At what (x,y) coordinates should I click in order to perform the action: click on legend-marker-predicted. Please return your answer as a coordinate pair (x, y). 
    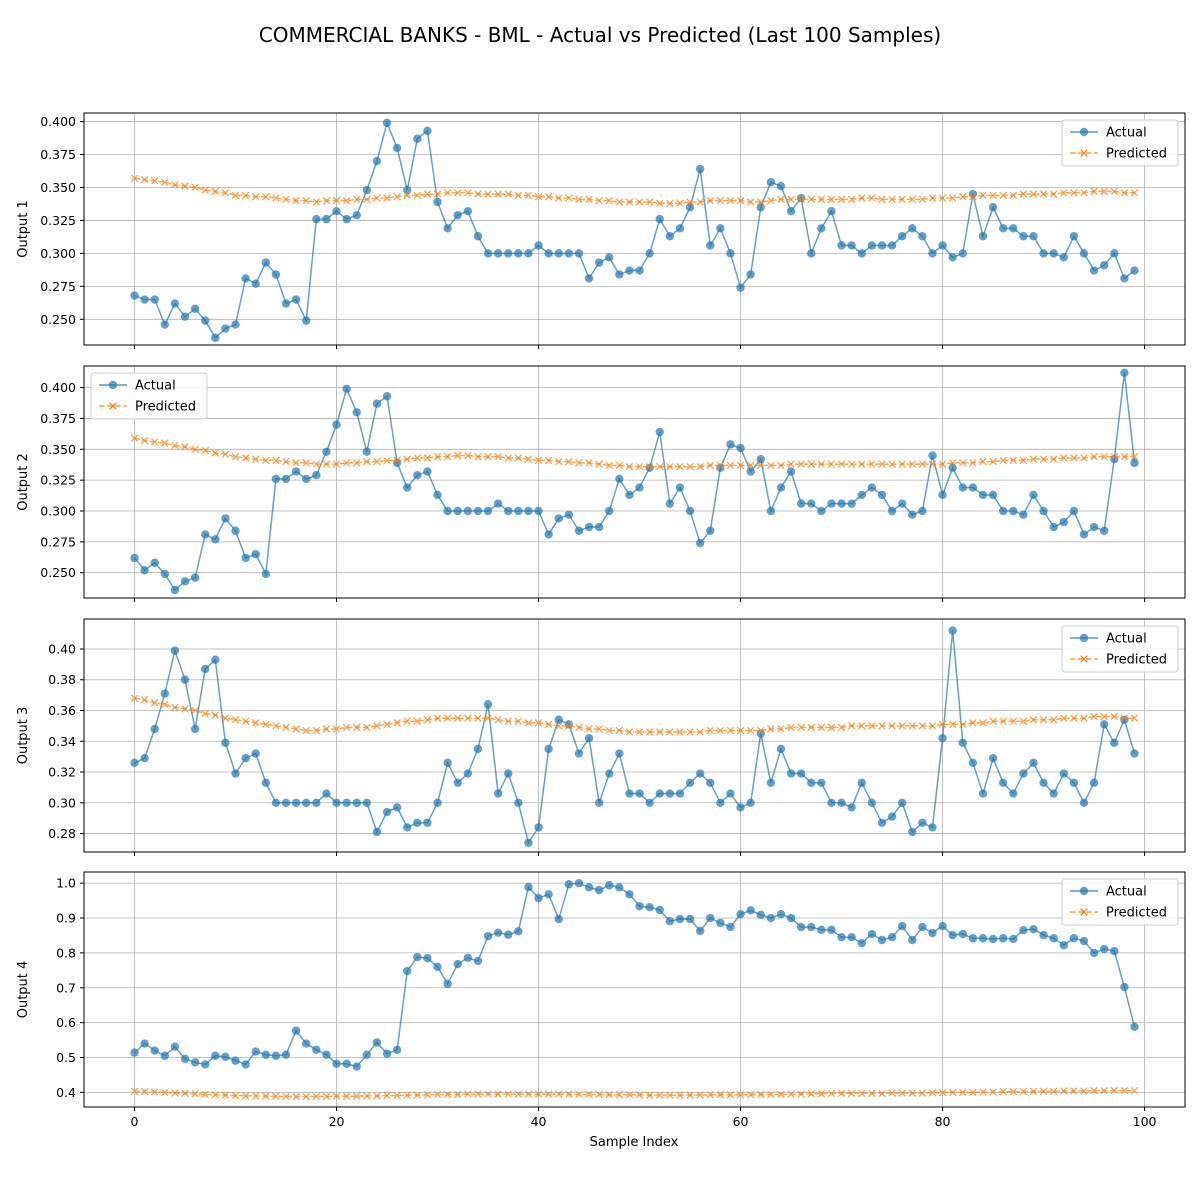
    Looking at the image, I should click on (1084, 912).